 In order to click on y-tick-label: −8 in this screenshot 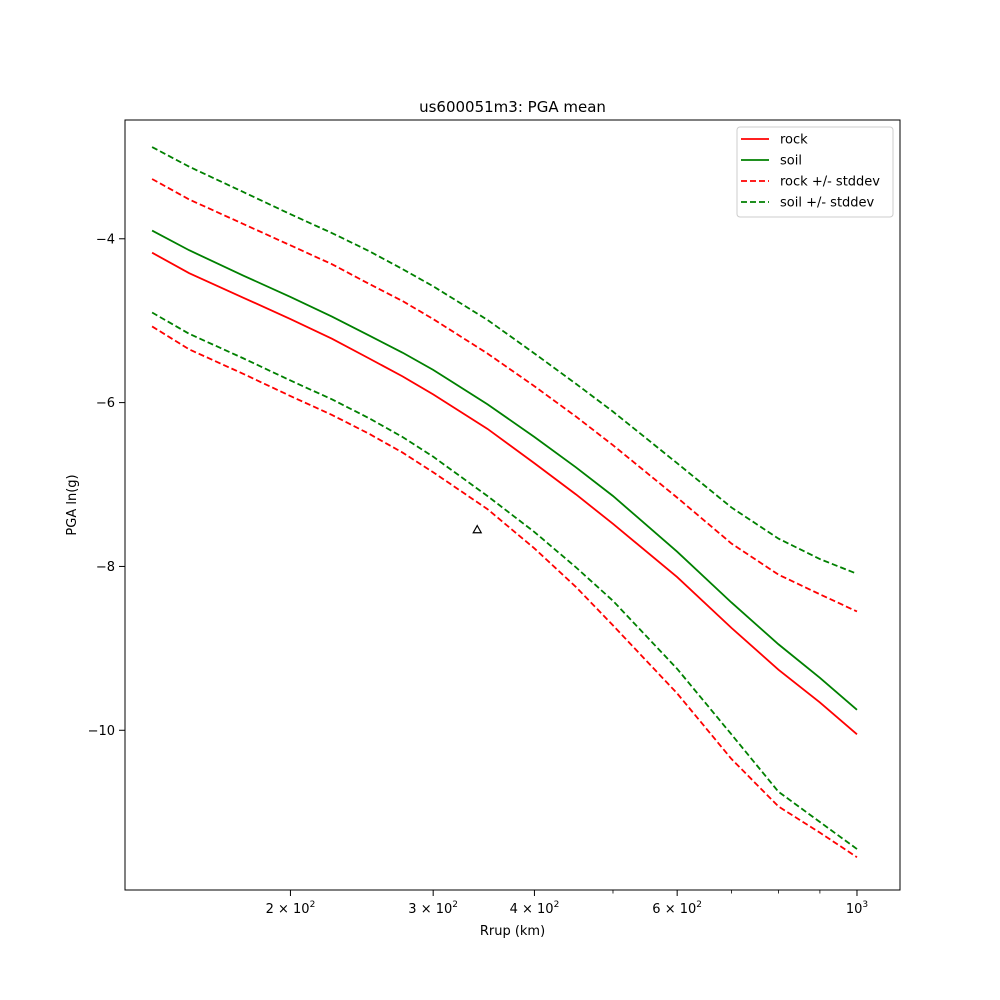, I will do `click(105, 567)`.